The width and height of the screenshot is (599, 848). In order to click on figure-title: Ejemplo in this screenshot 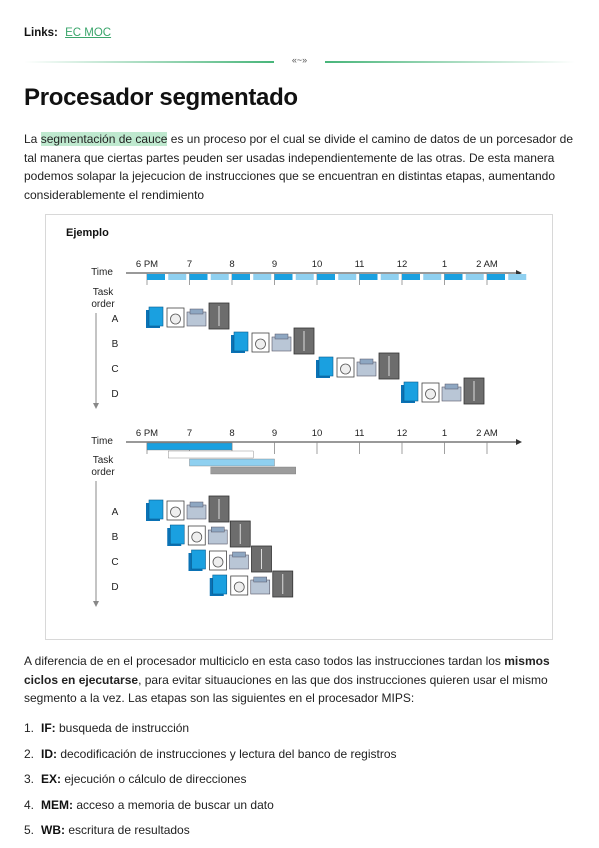, I will do `click(87, 233)`.